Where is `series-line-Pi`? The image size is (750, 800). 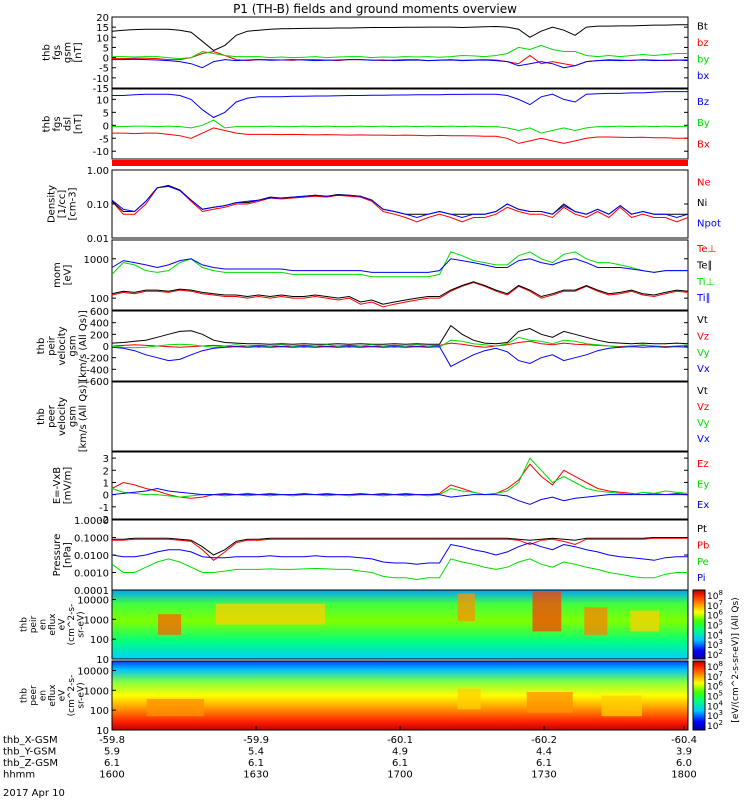 series-line-Pi is located at coordinates (399, 553).